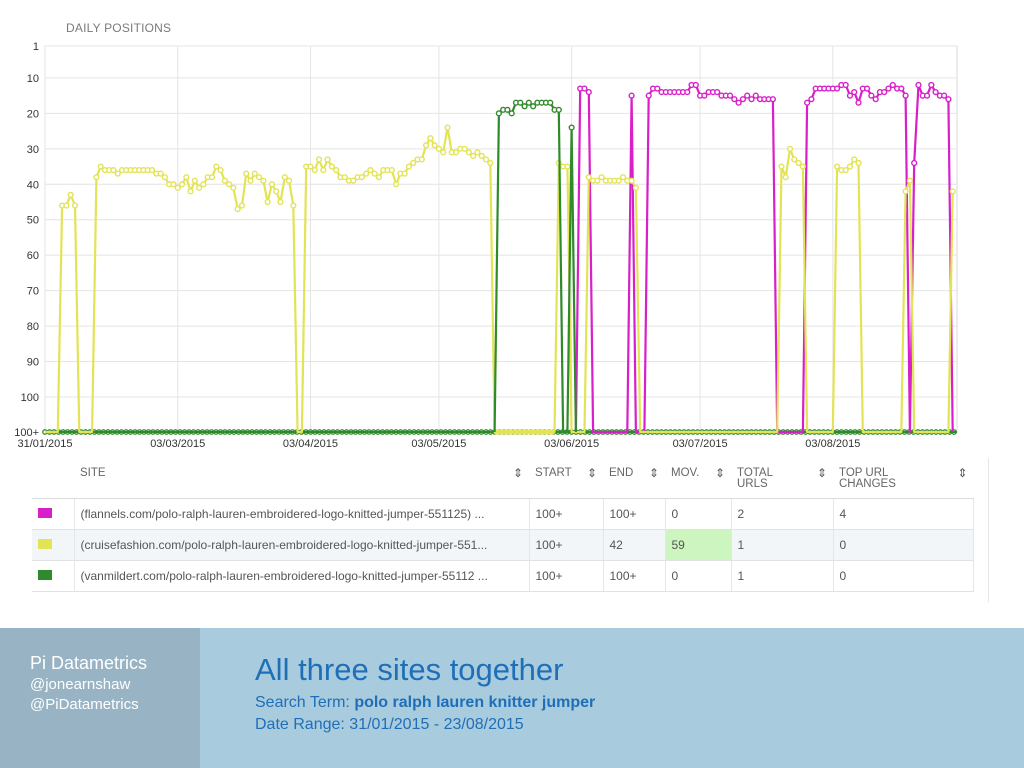 Image resolution: width=1024 pixels, height=768 pixels. I want to click on total-urls-cell: 1, so click(782, 576).